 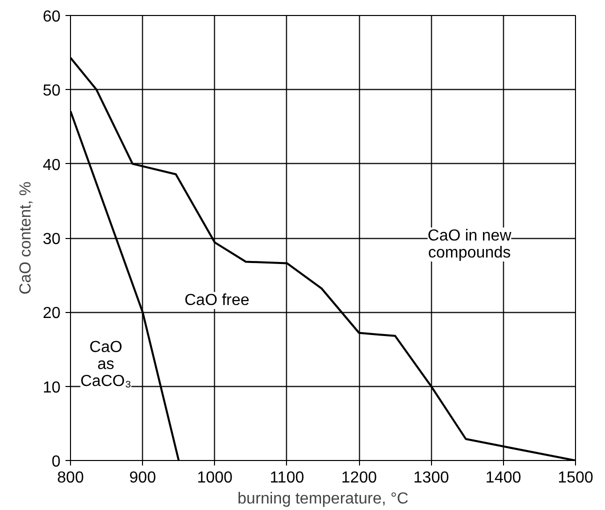 What do you see at coordinates (142, 478) in the screenshot?
I see `x-tick-label: 900` at bounding box center [142, 478].